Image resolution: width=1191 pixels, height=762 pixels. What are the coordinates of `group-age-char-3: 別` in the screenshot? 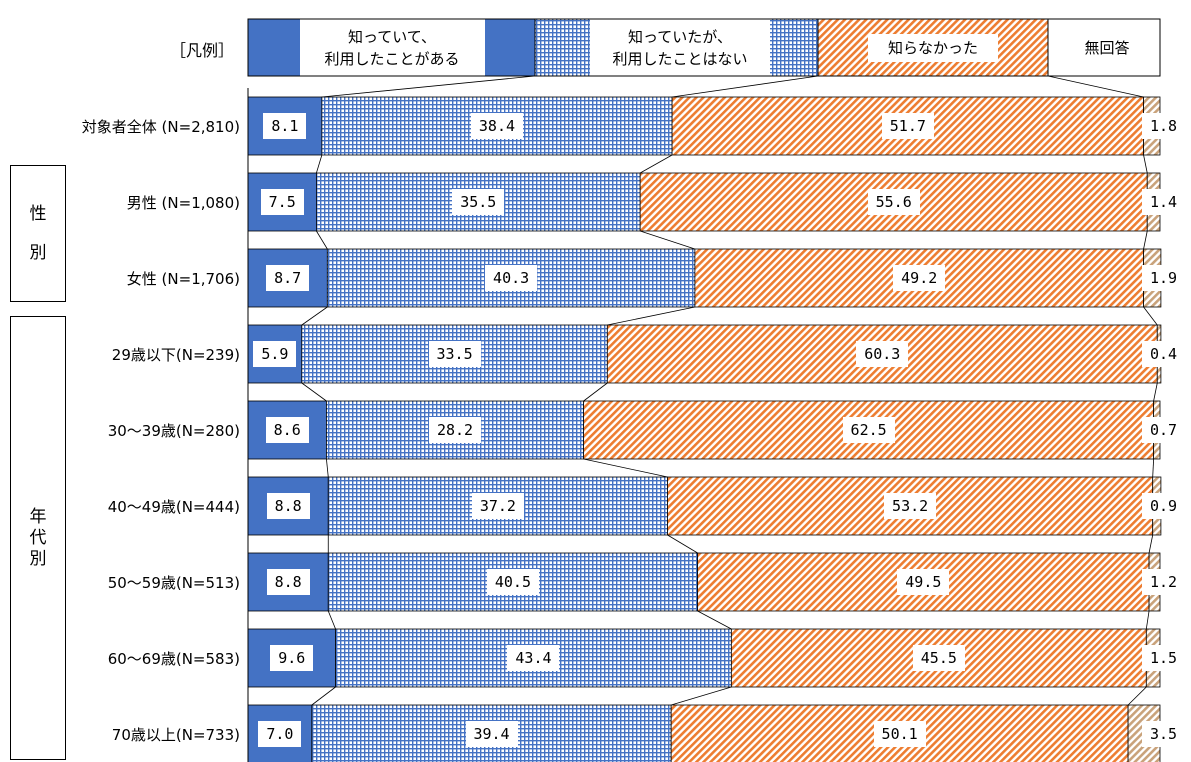 It's located at (38, 558).